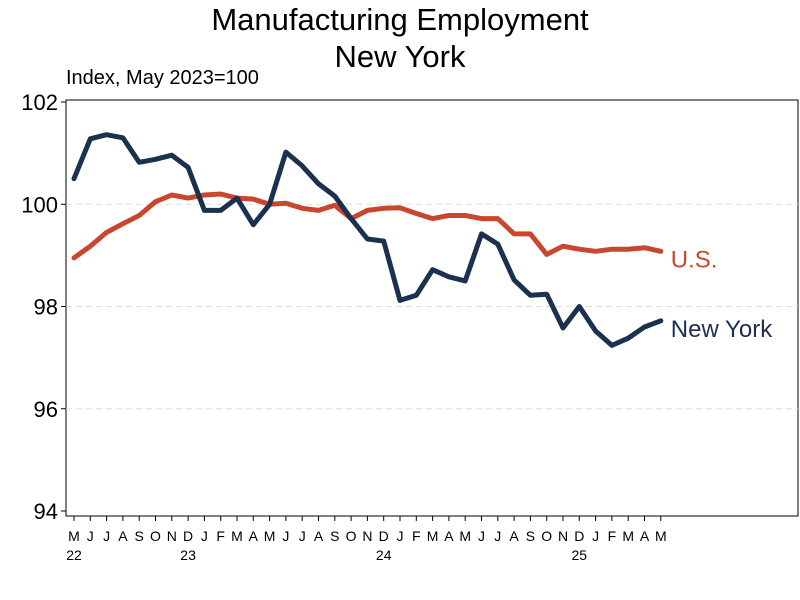 The height and width of the screenshot is (600, 800). What do you see at coordinates (162, 78) in the screenshot?
I see `y-axis-label: Index, May 2023=100` at bounding box center [162, 78].